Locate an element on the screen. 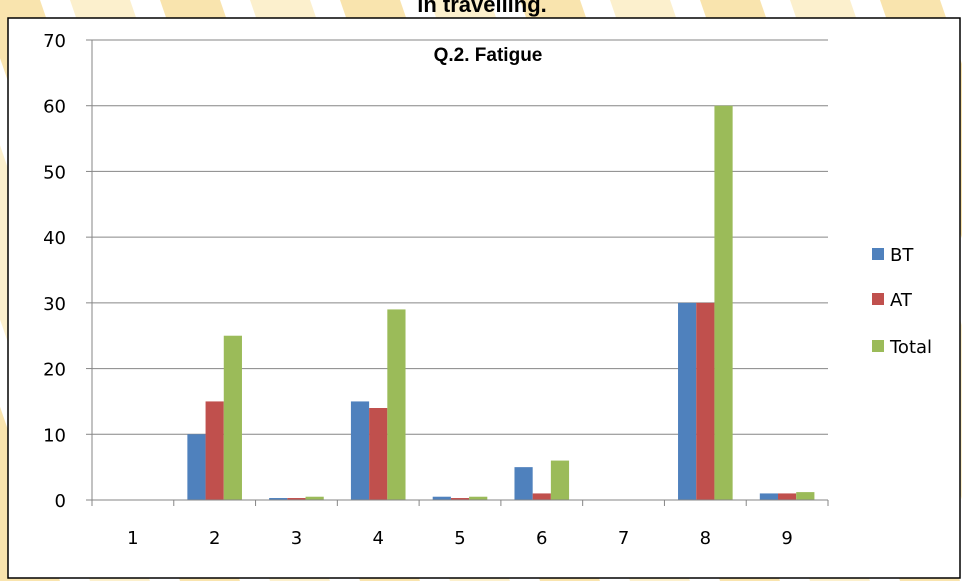 This screenshot has width=962, height=581. legend-label-bt: BT is located at coordinates (902, 255).